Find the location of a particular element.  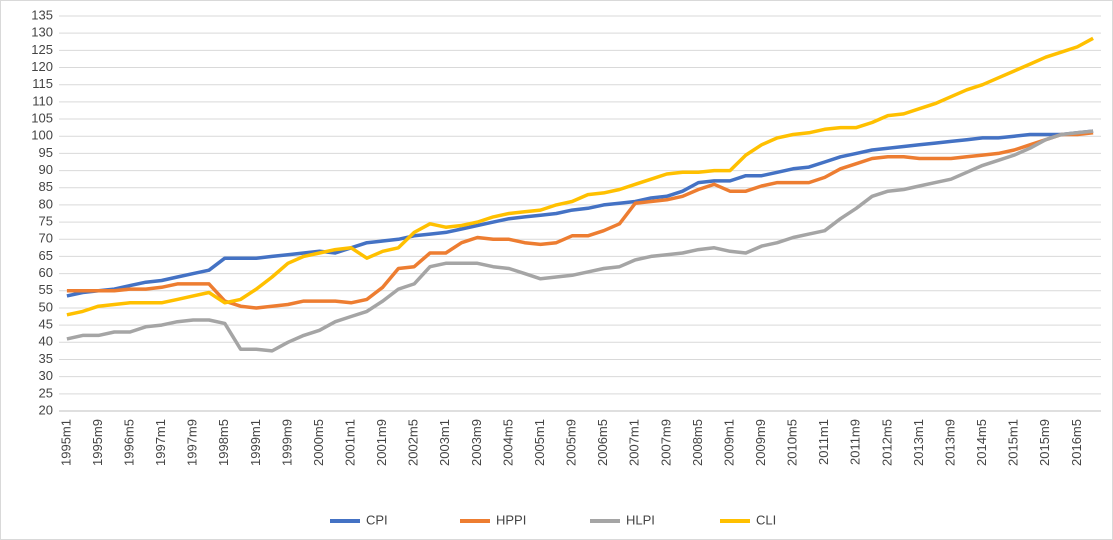

y-tick-label: 115 is located at coordinates (42, 83).